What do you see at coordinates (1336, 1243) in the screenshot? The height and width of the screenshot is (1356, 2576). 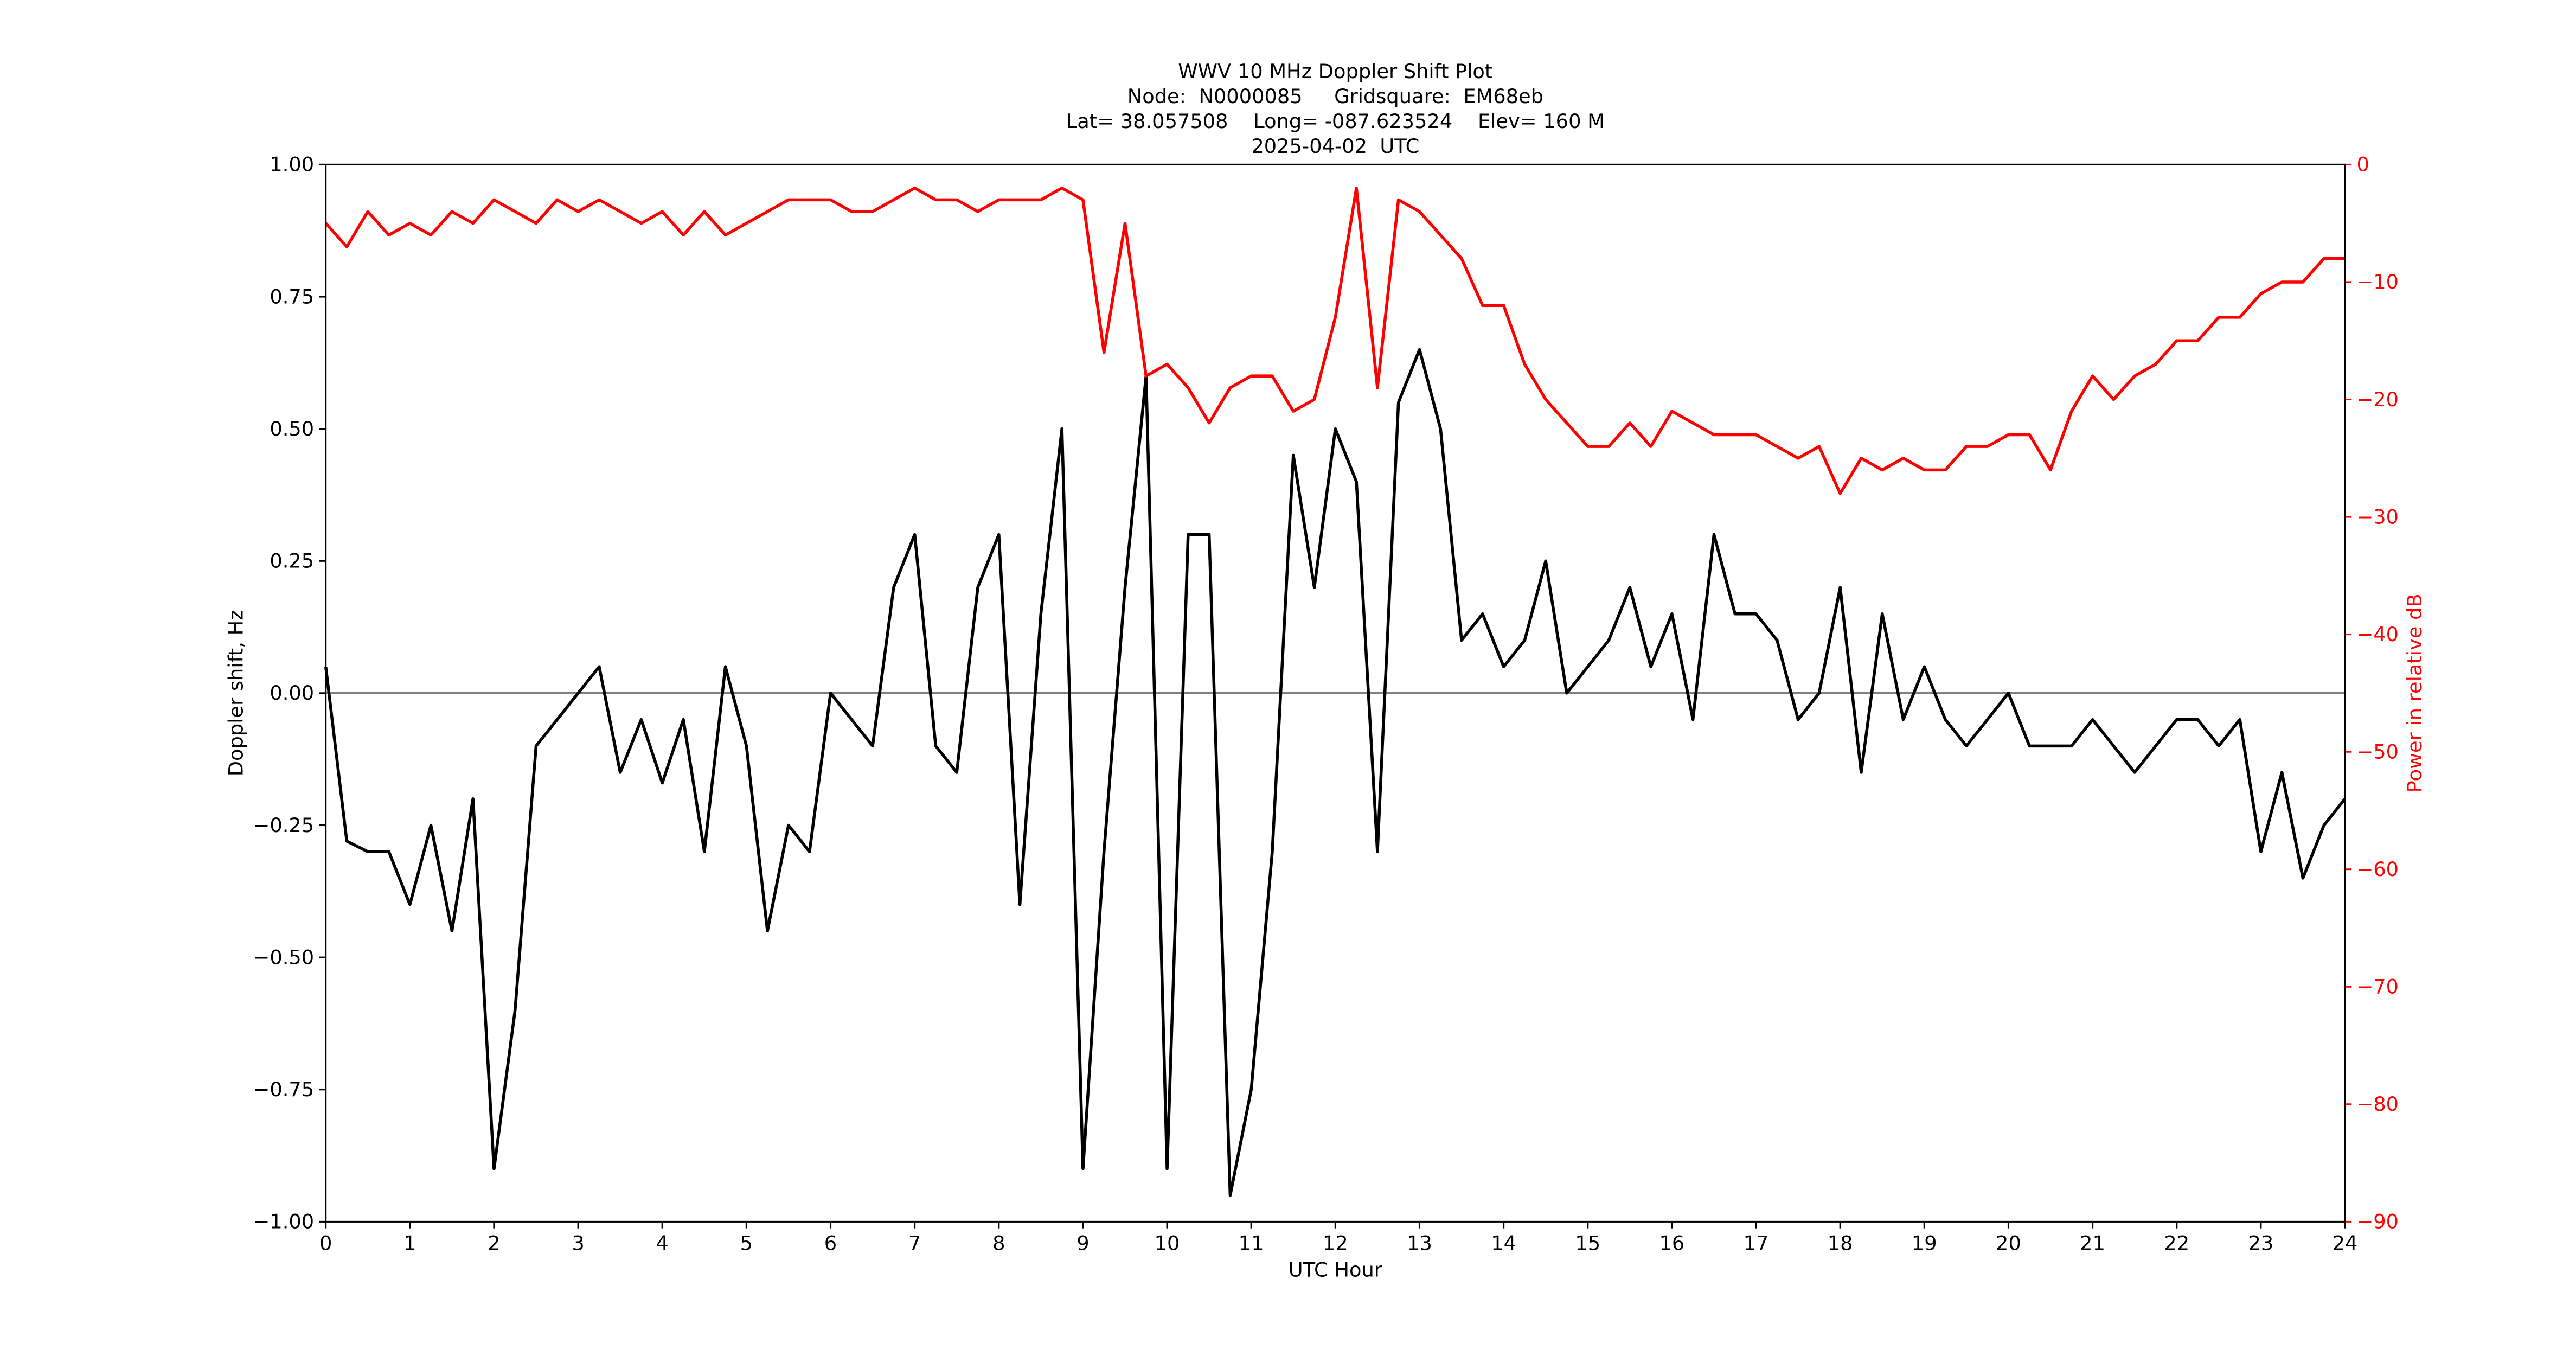 I see `x-tick-label: 12` at bounding box center [1336, 1243].